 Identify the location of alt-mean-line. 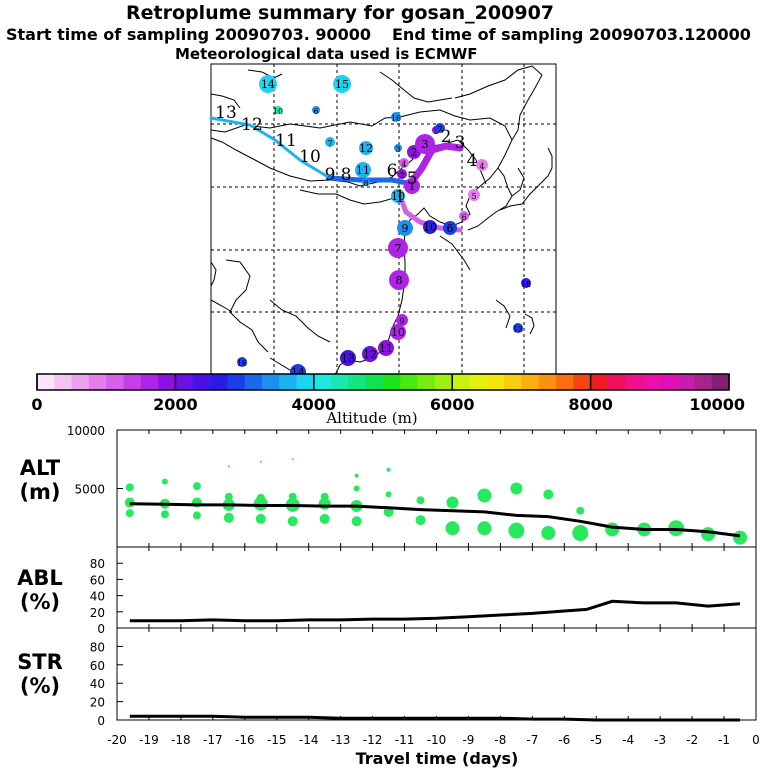
(435, 520).